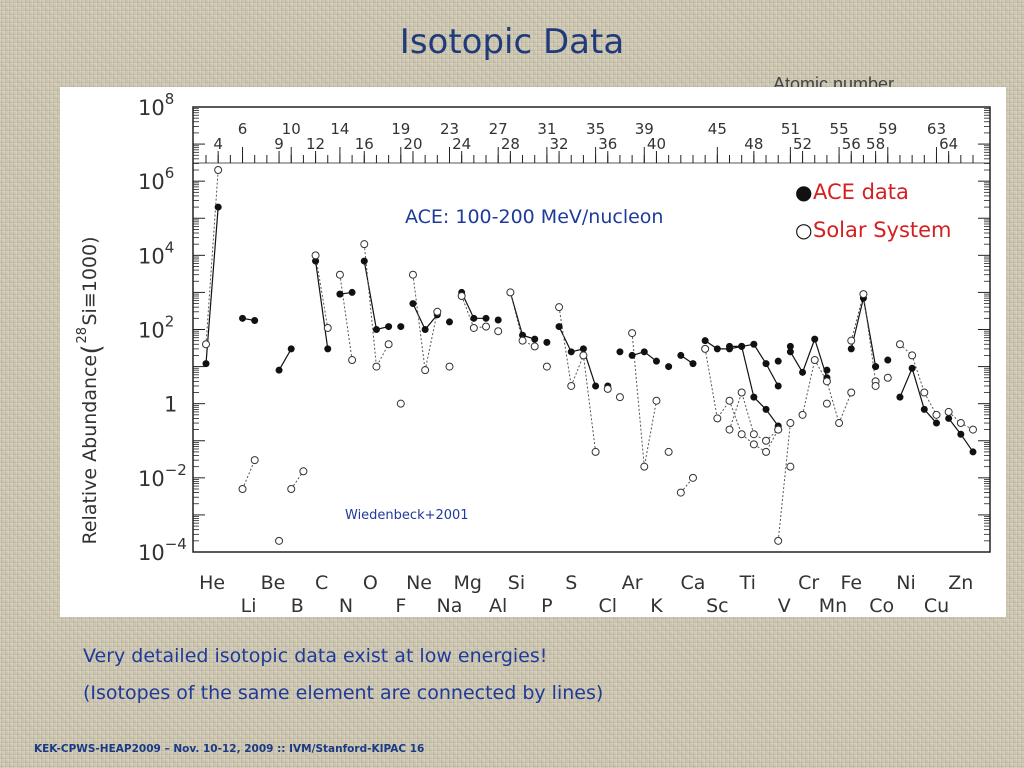  What do you see at coordinates (753, 144) in the screenshot?
I see `top-tick-label: 48` at bounding box center [753, 144].